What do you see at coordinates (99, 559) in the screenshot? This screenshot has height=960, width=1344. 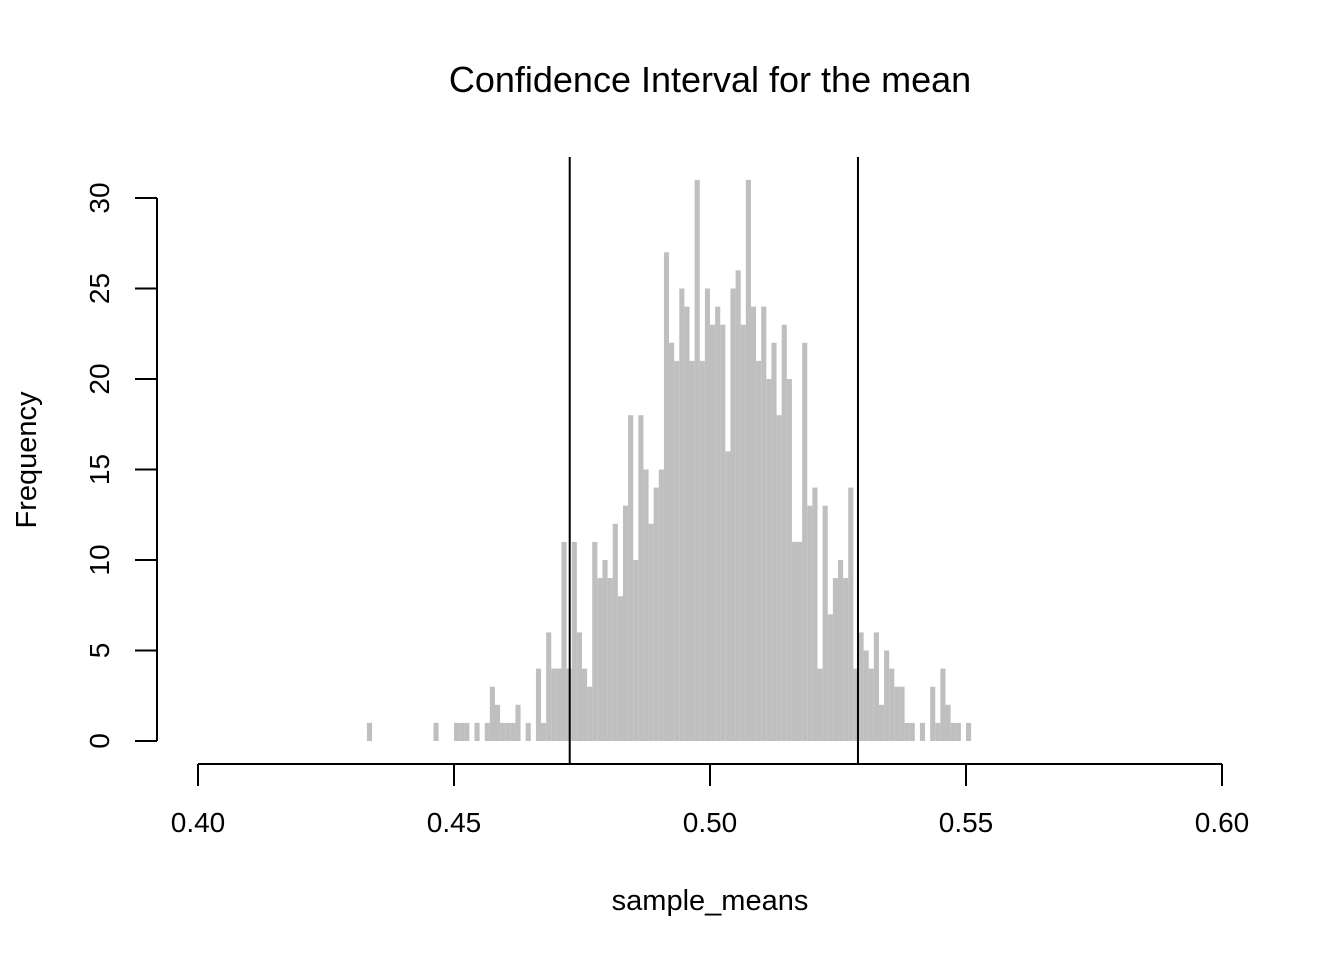 I see `y-tick-label: 10` at bounding box center [99, 559].